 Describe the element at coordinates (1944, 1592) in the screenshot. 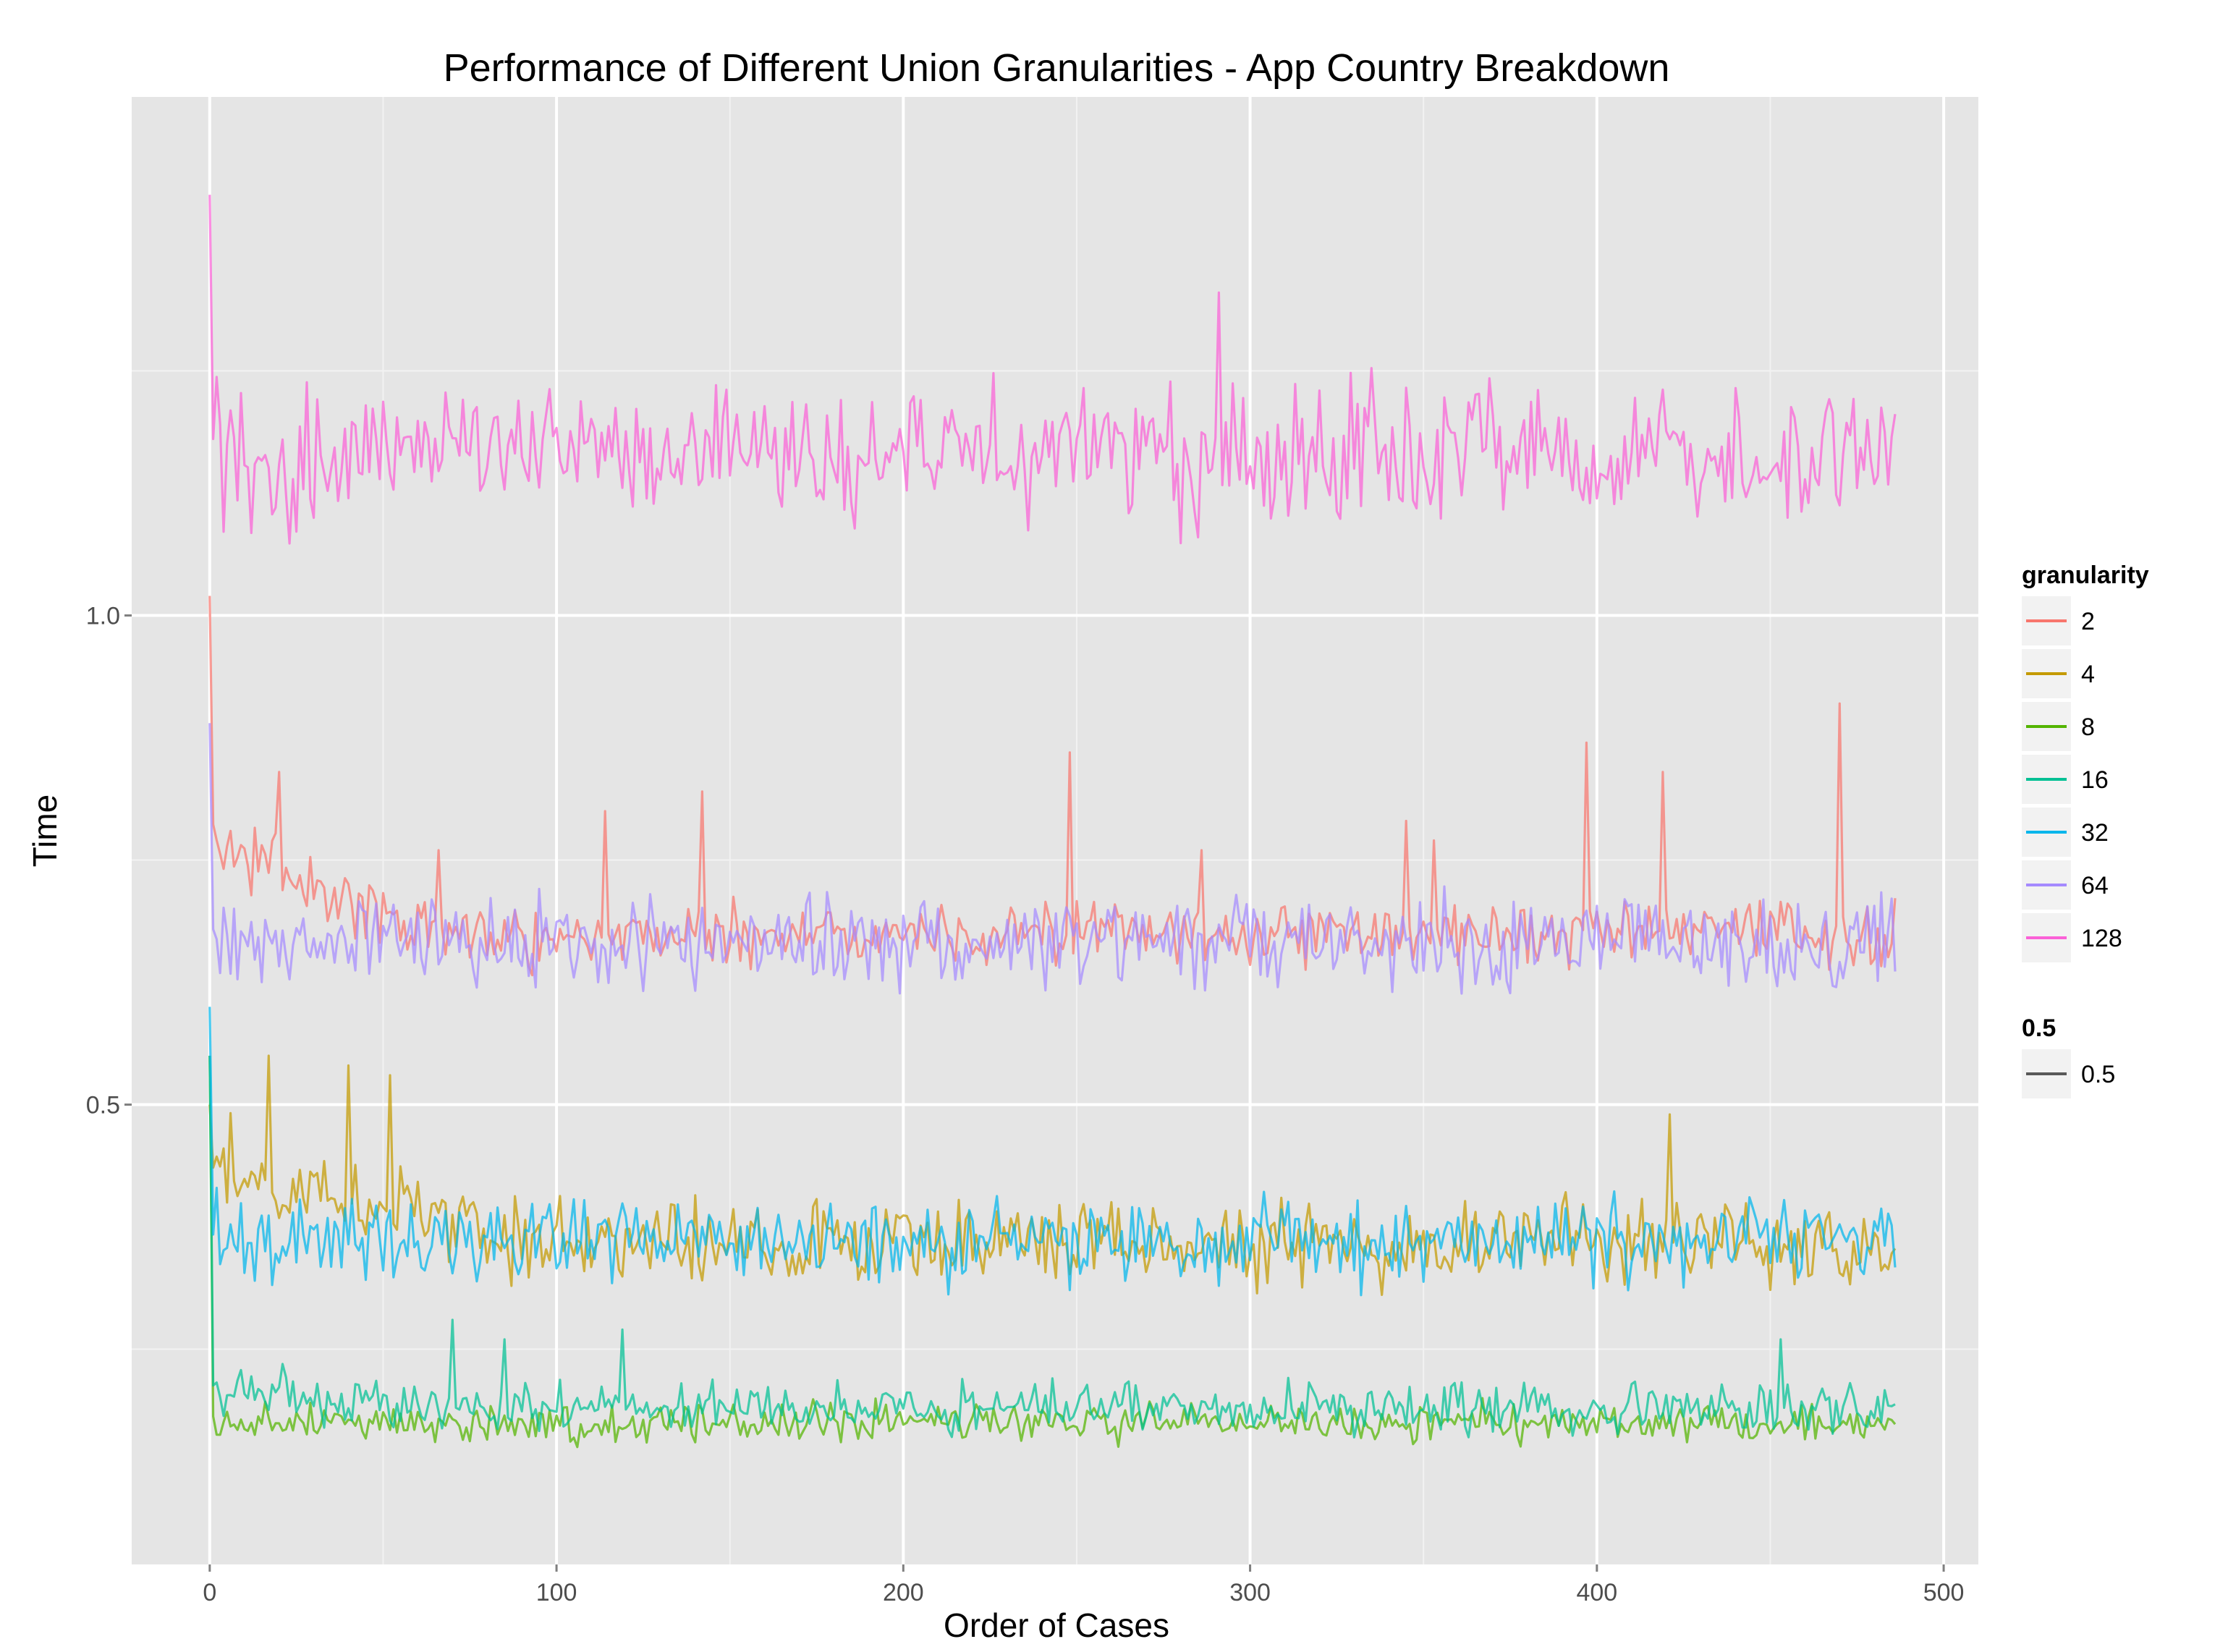

I see `x-tick-label: 500` at that location.